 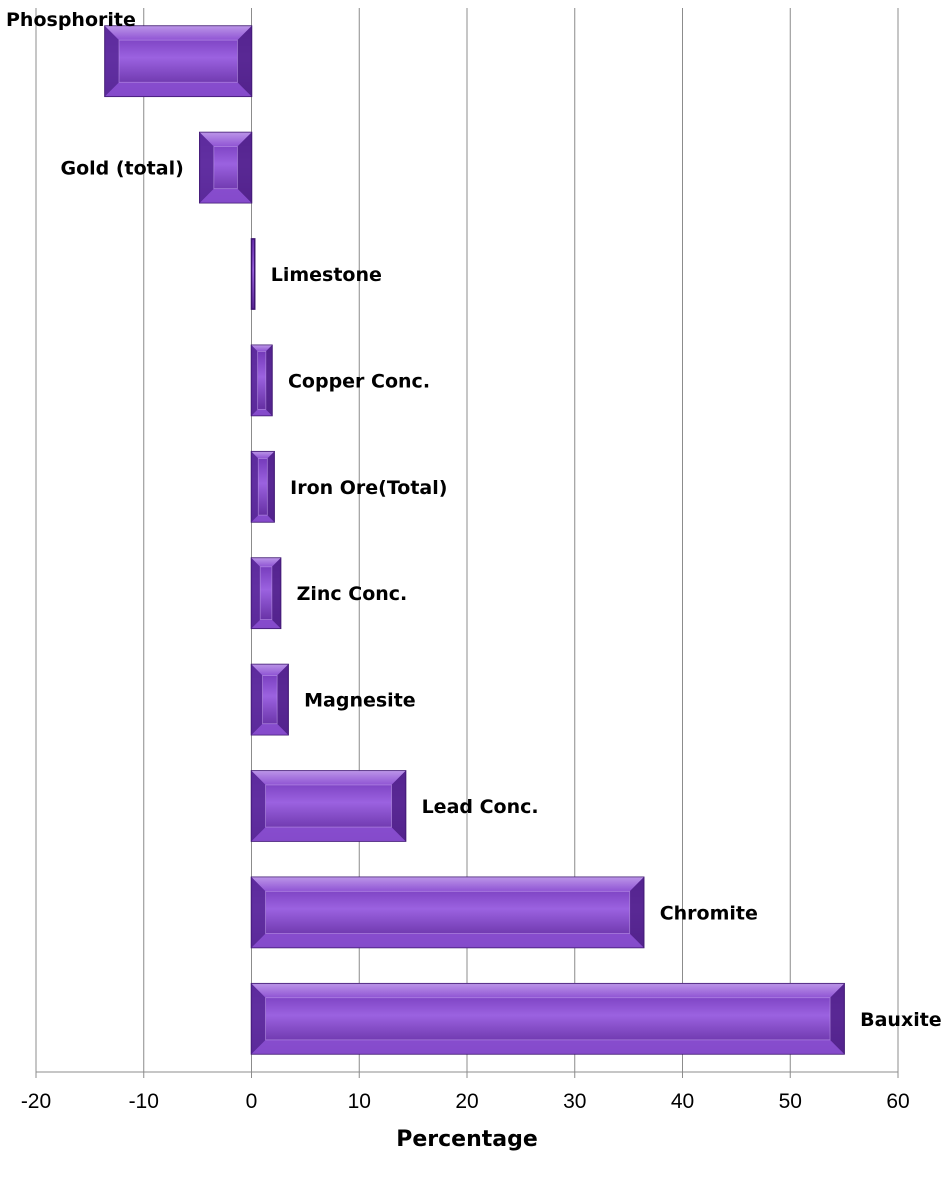 I want to click on category-label: Chromite, so click(x=709, y=913).